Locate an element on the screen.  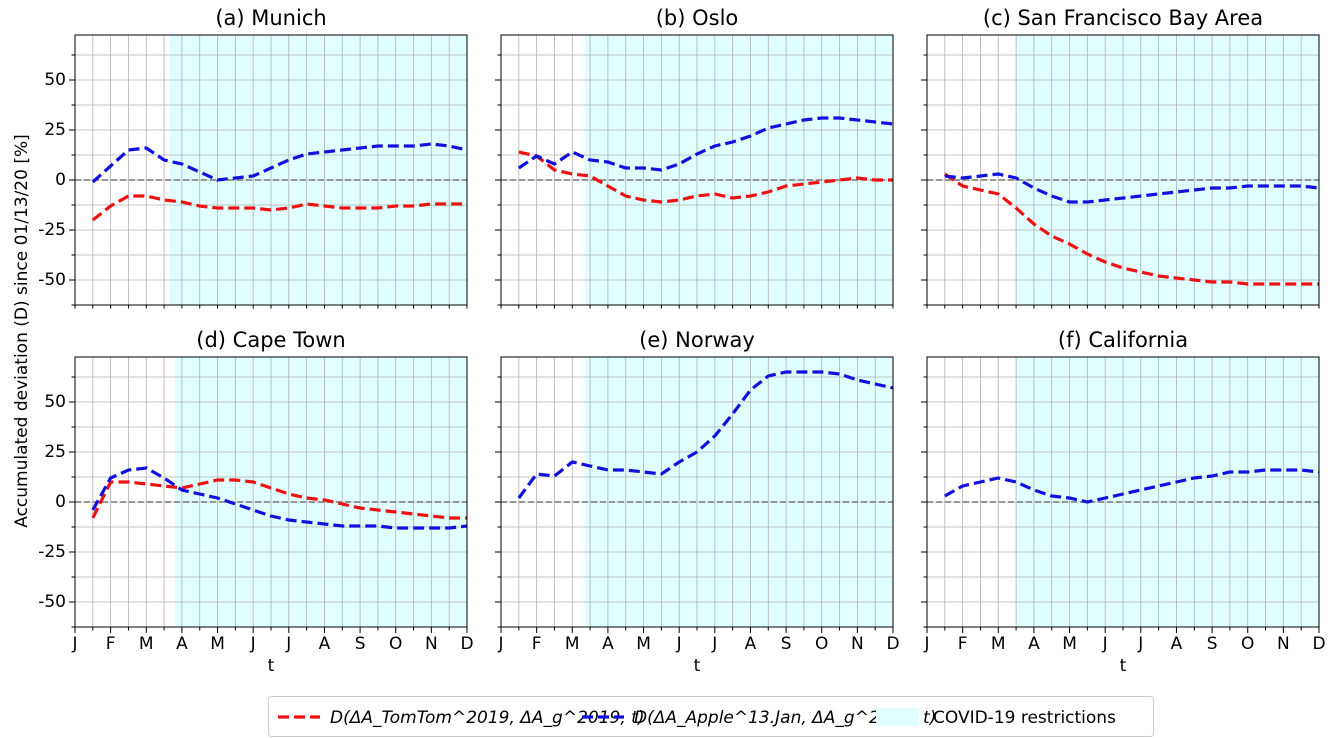
panel-title: (c) San Francisco Bay Area is located at coordinates (1123, 18).